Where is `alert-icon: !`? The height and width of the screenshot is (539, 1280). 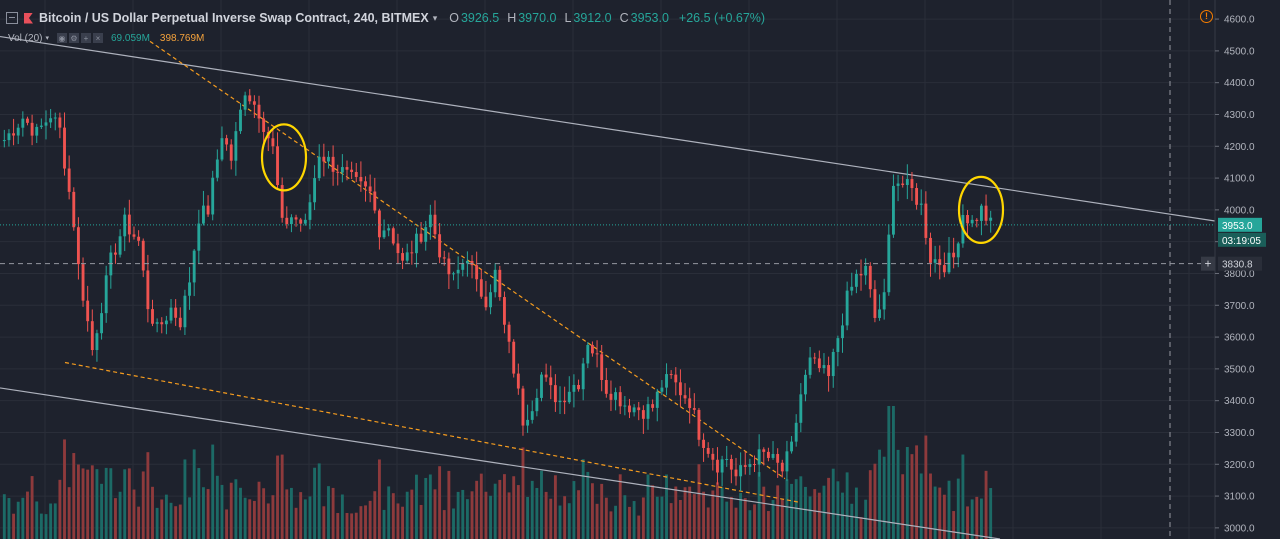
alert-icon: ! is located at coordinates (1206, 16).